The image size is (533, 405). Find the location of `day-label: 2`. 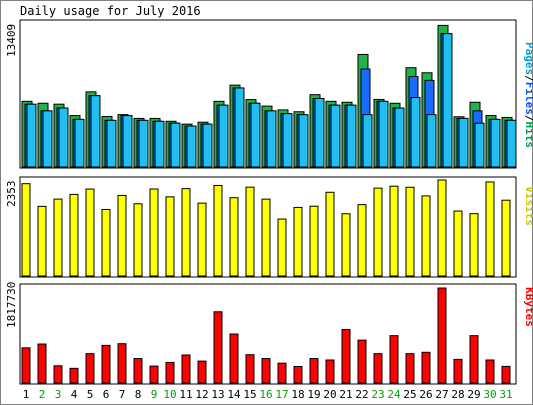

day-label: 2 is located at coordinates (42, 394).